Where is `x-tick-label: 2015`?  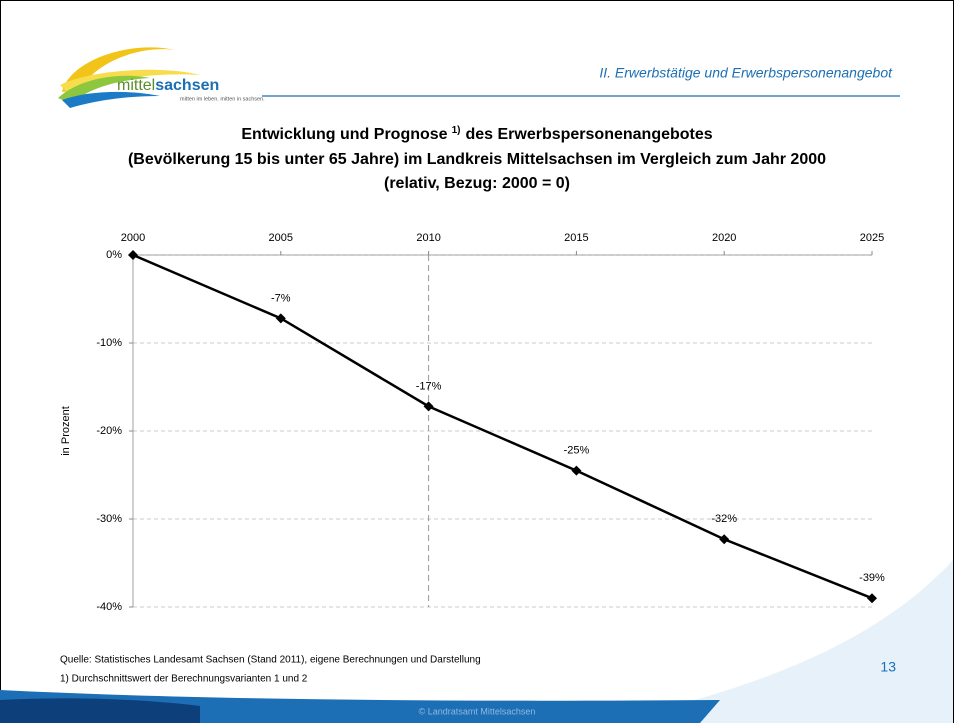 x-tick-label: 2015 is located at coordinates (576, 238).